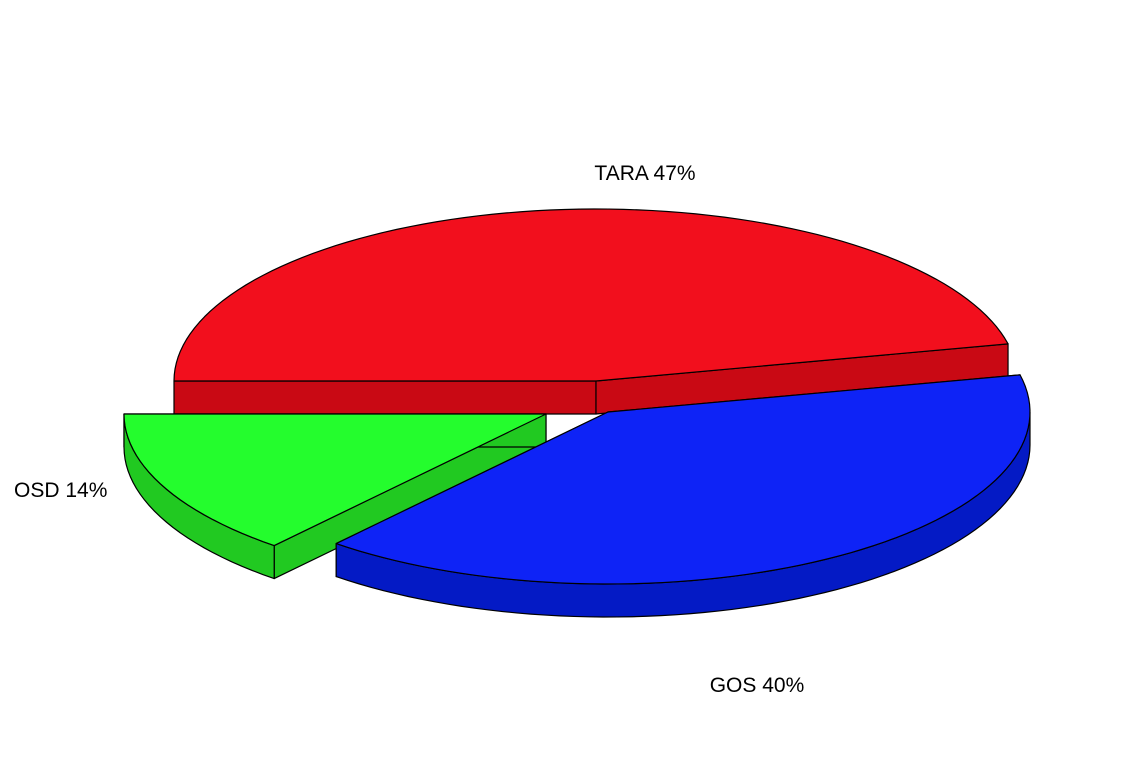  Describe the element at coordinates (757, 685) in the screenshot. I see `slice-label-gos: GOS 40%` at that location.